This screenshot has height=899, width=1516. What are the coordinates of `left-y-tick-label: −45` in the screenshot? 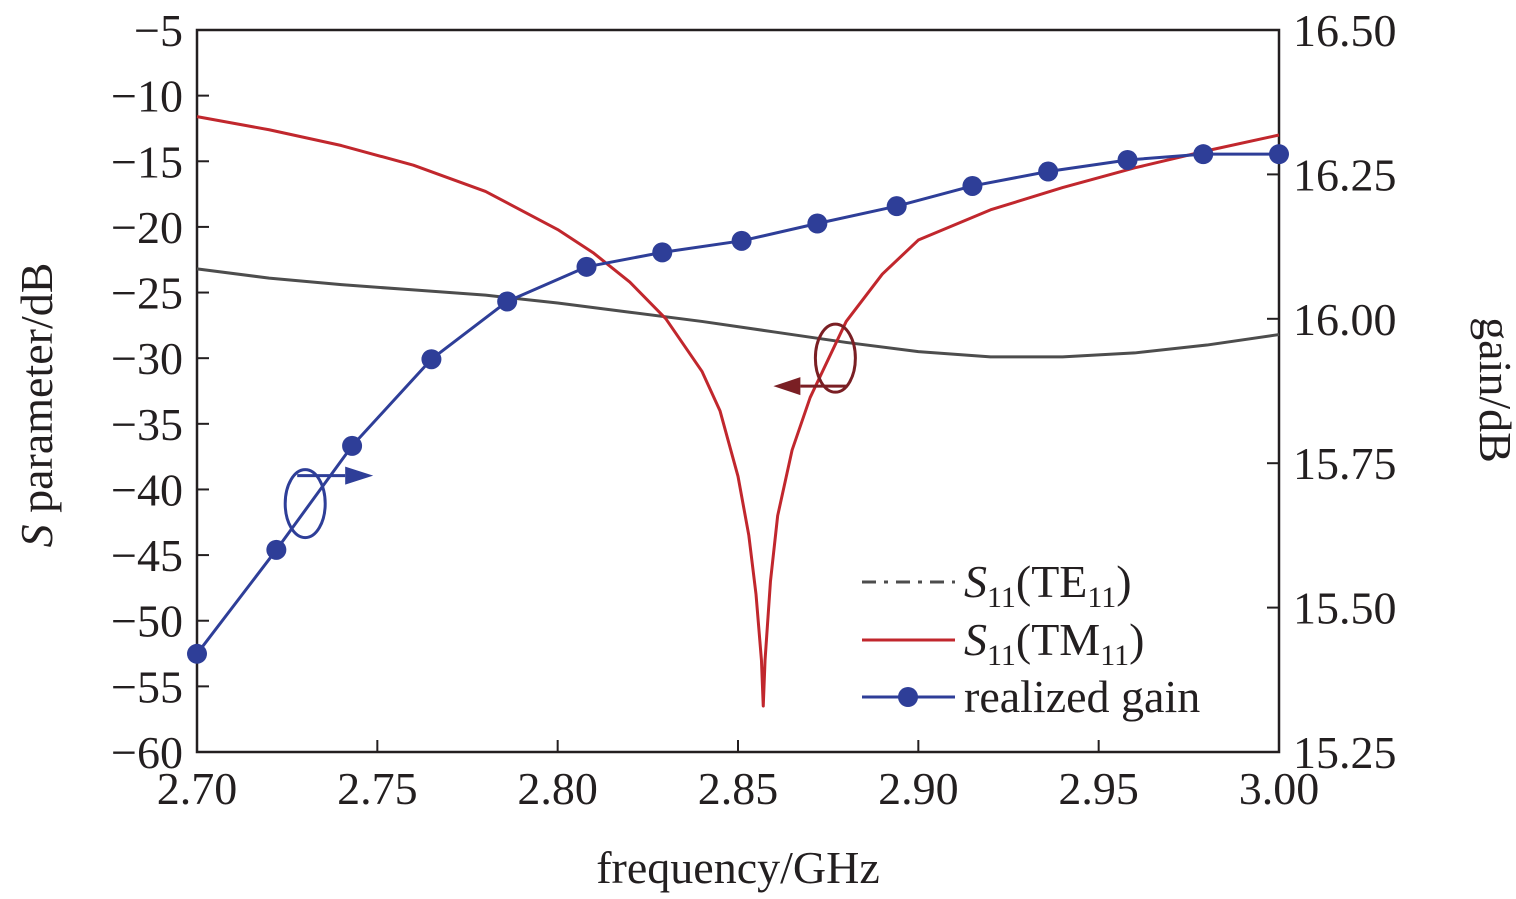 It's located at (147, 555).